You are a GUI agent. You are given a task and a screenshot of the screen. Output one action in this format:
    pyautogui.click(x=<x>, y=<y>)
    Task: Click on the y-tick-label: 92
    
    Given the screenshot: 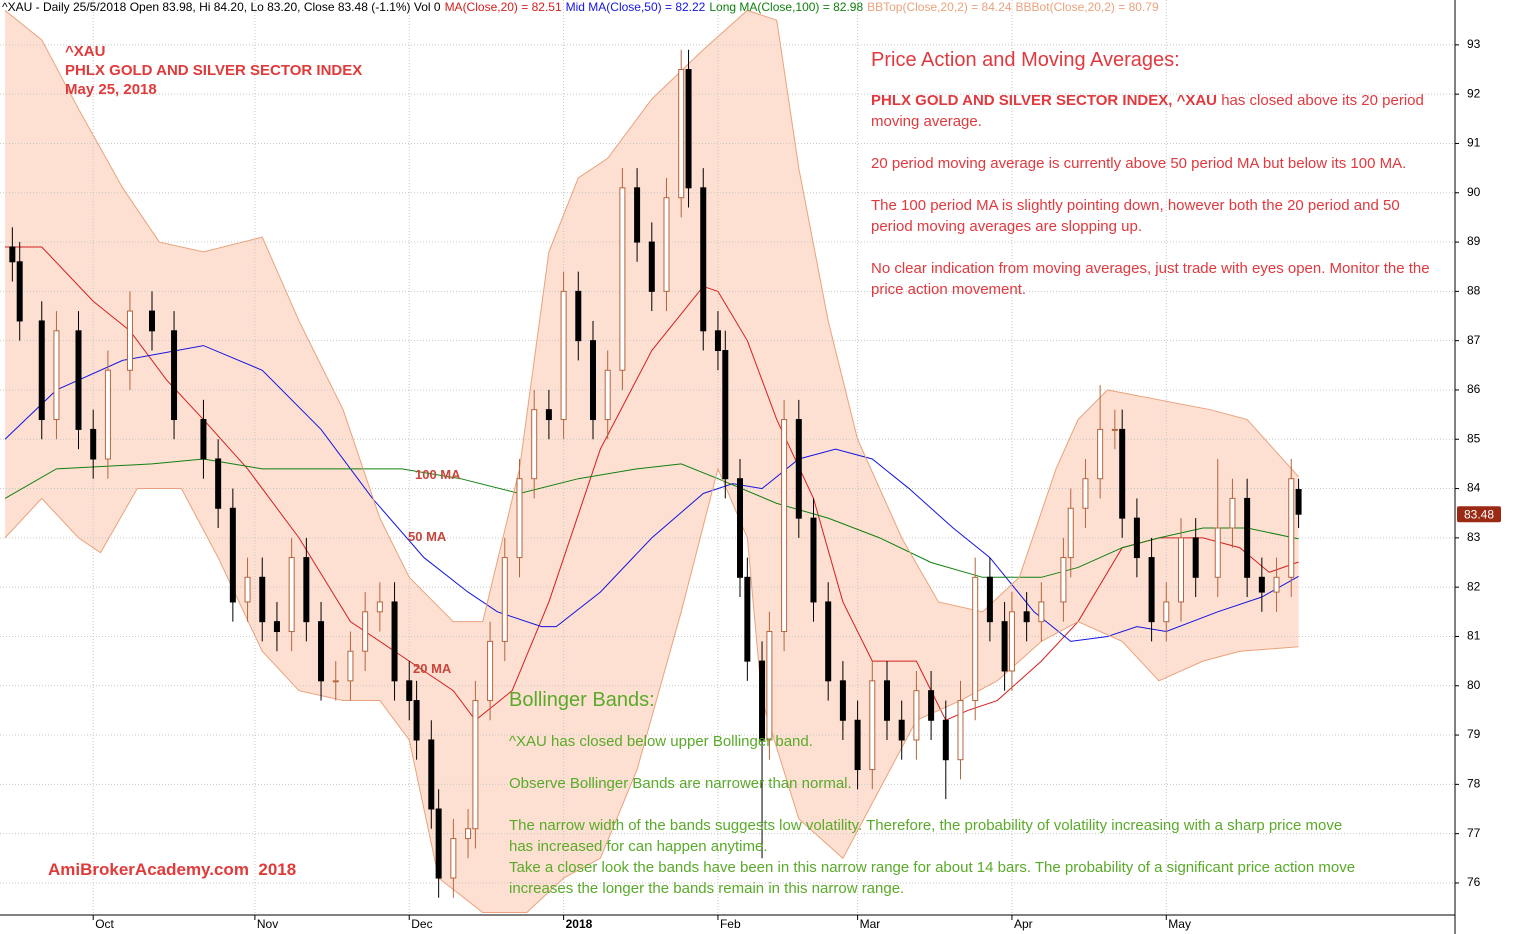 What is the action you would take?
    pyautogui.click(x=1474, y=93)
    